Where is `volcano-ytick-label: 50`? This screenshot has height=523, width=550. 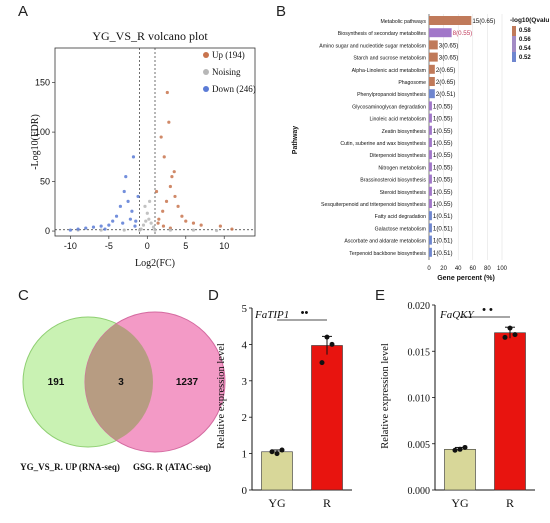
volcano-ytick-label: 50 is located at coordinates (45, 182).